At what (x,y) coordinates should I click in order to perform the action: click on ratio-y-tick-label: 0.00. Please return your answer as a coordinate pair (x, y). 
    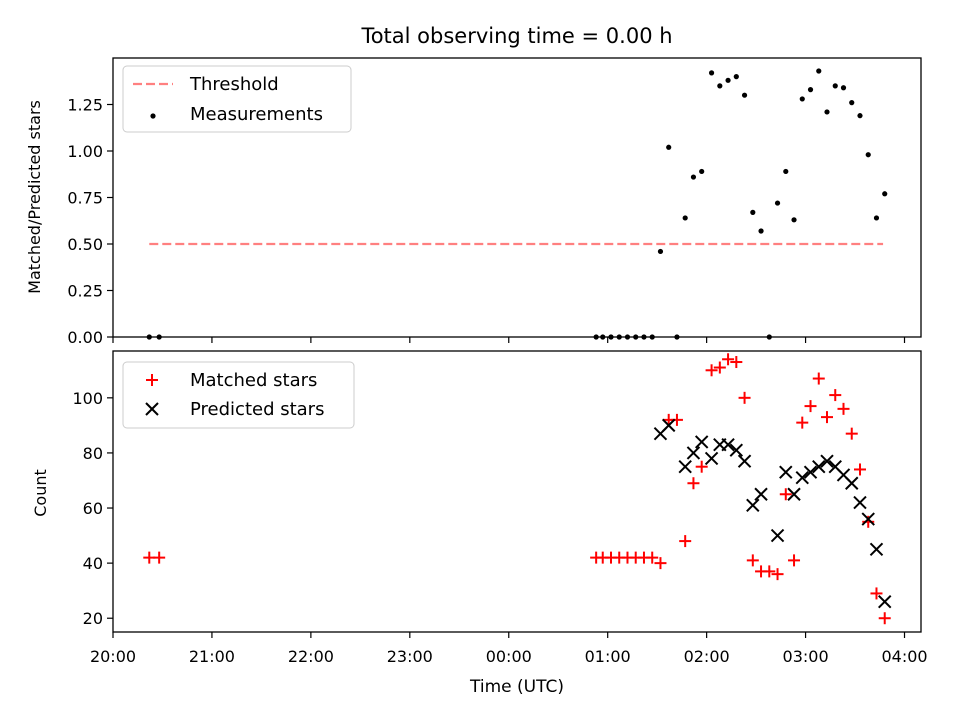
    Looking at the image, I should click on (85, 337).